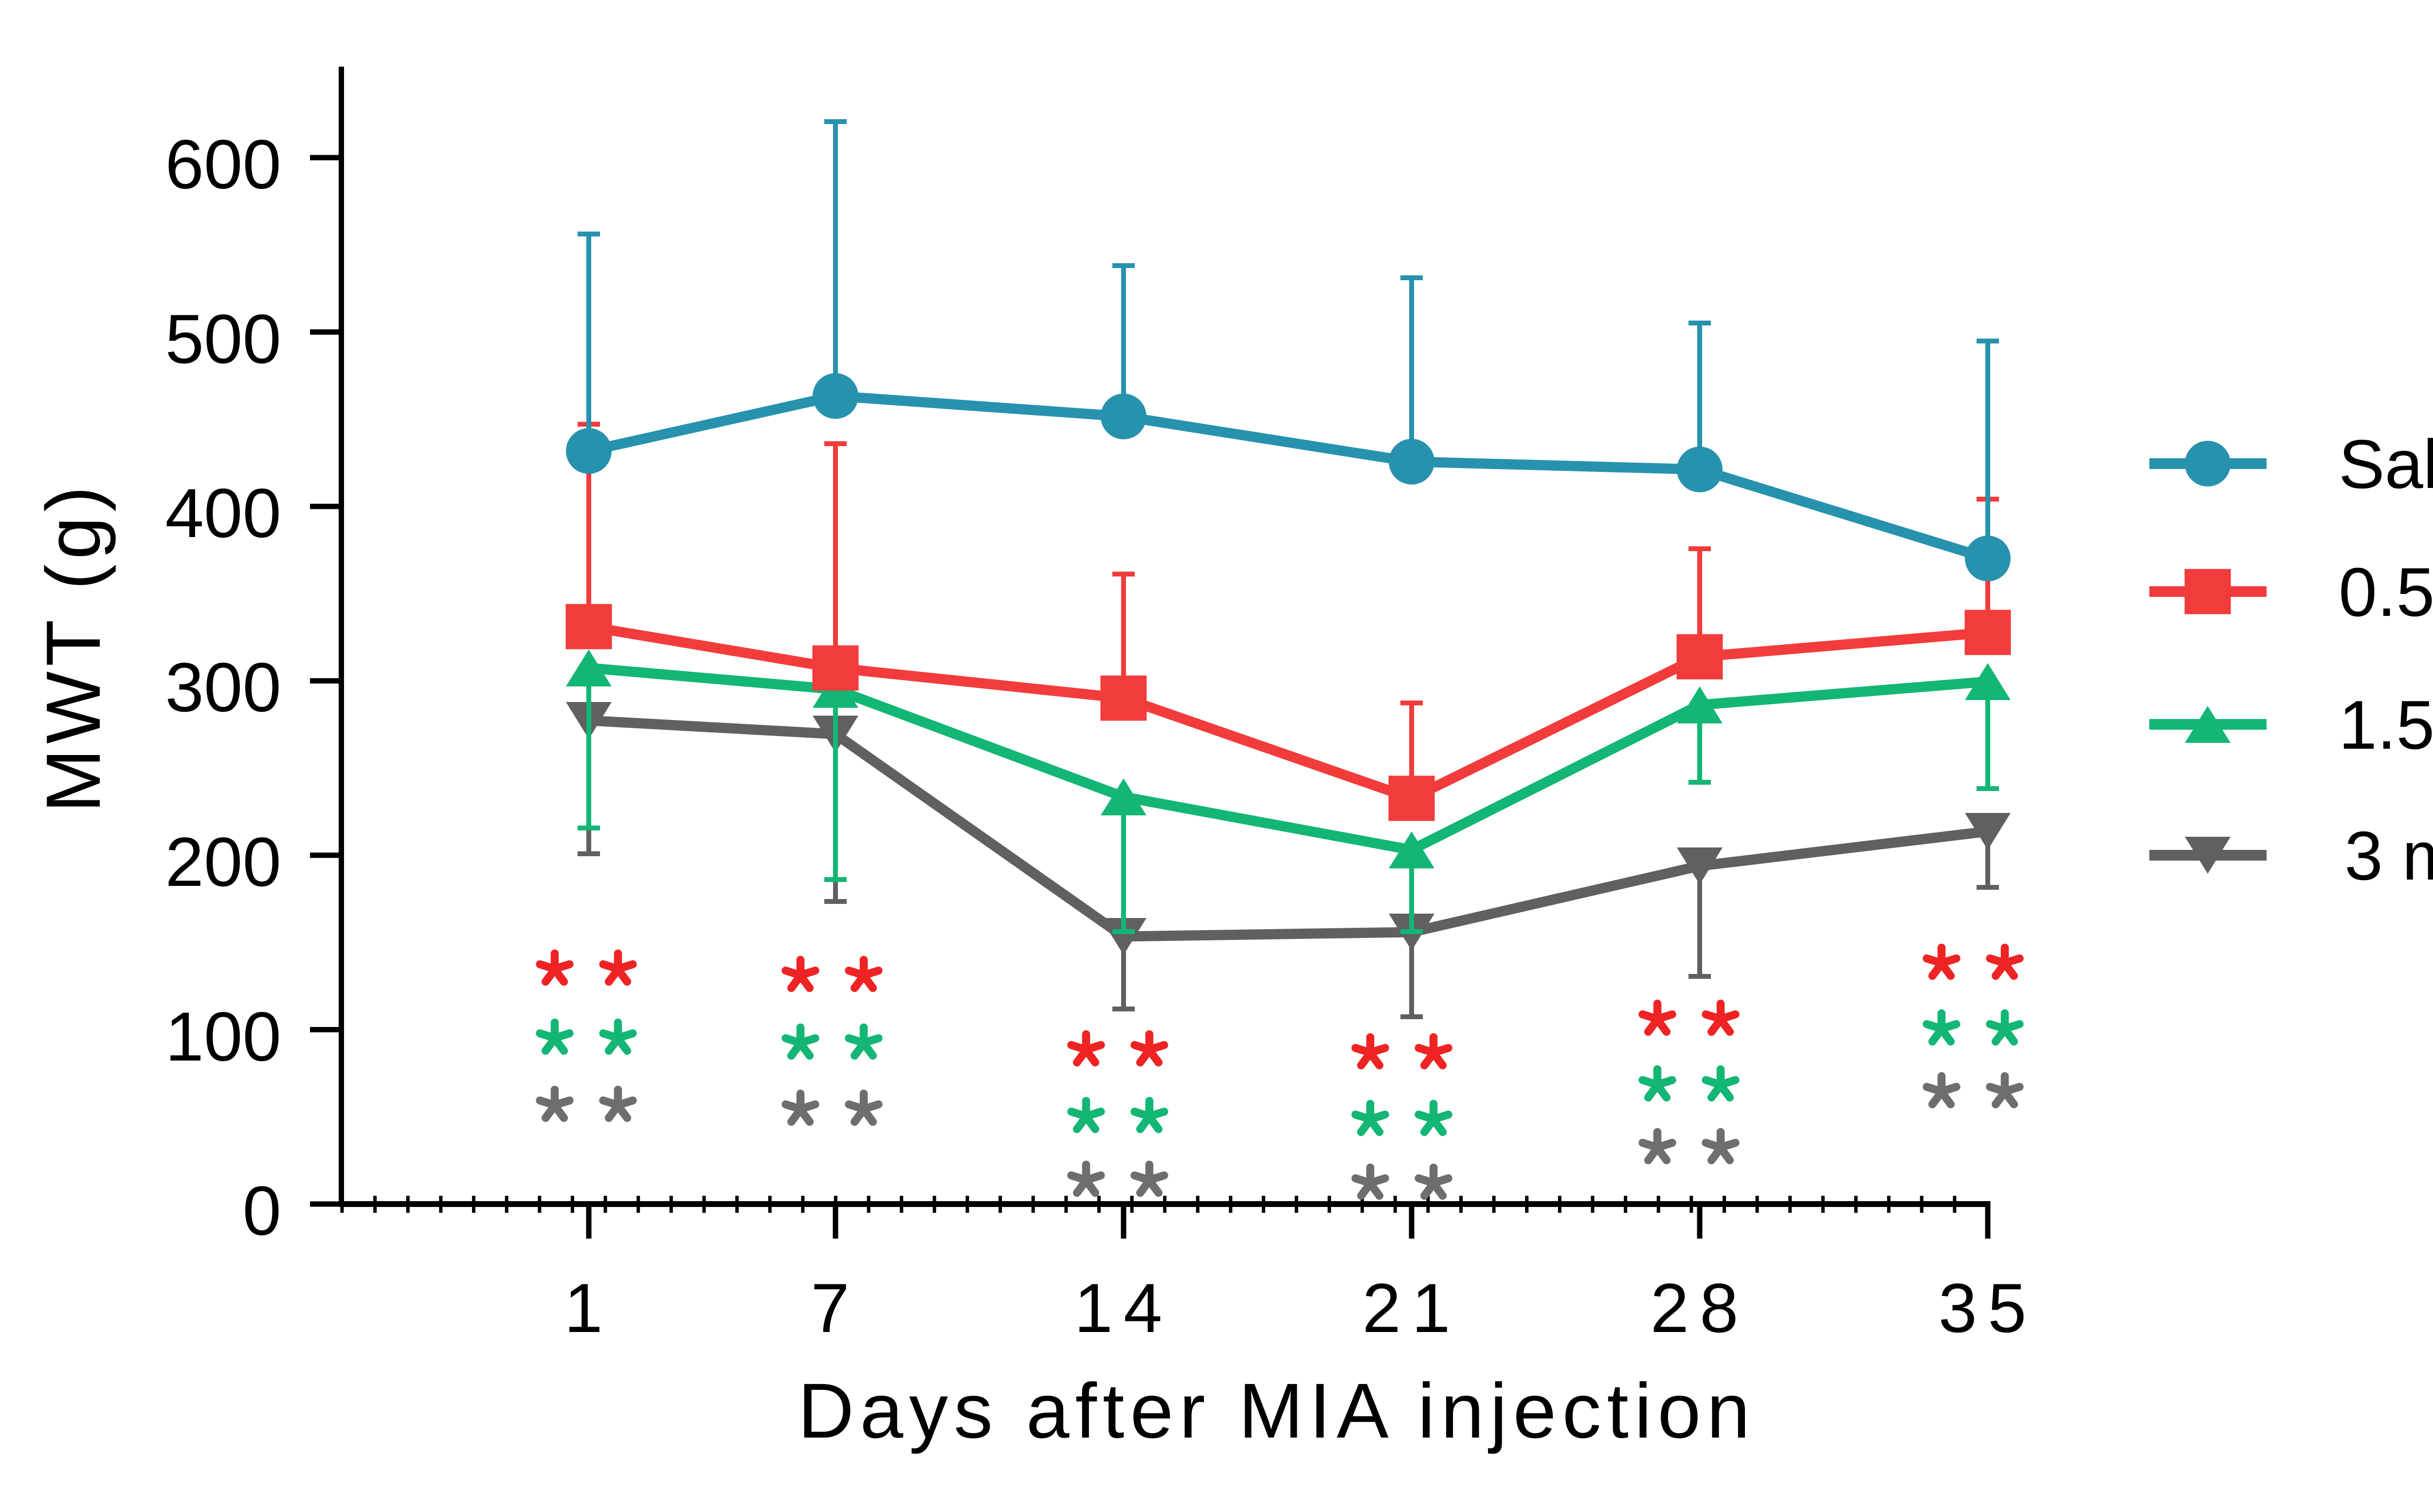  Describe the element at coordinates (223, 862) in the screenshot. I see `svg-text: 200` at that location.